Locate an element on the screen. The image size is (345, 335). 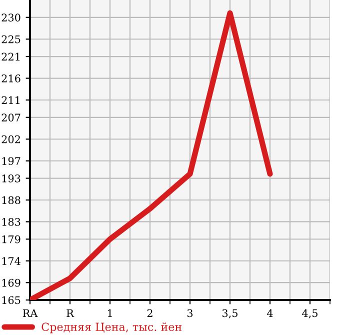
y-tick-label: 225 is located at coordinates (11, 39).